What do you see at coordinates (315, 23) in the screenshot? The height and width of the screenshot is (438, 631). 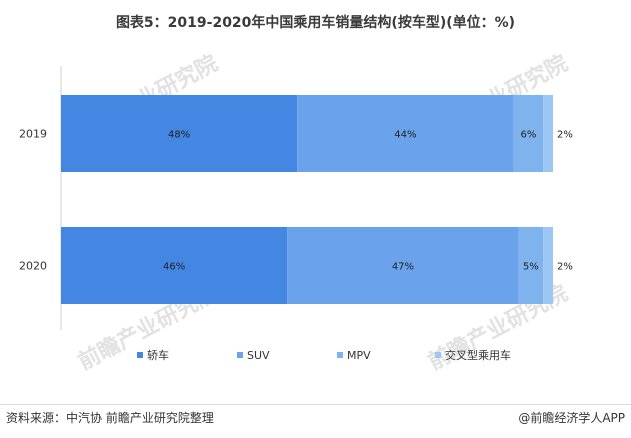 I see `chart-title: 图表5：2019-2020年中国乘用车销量结构(按车型)(单位：%)` at bounding box center [315, 23].